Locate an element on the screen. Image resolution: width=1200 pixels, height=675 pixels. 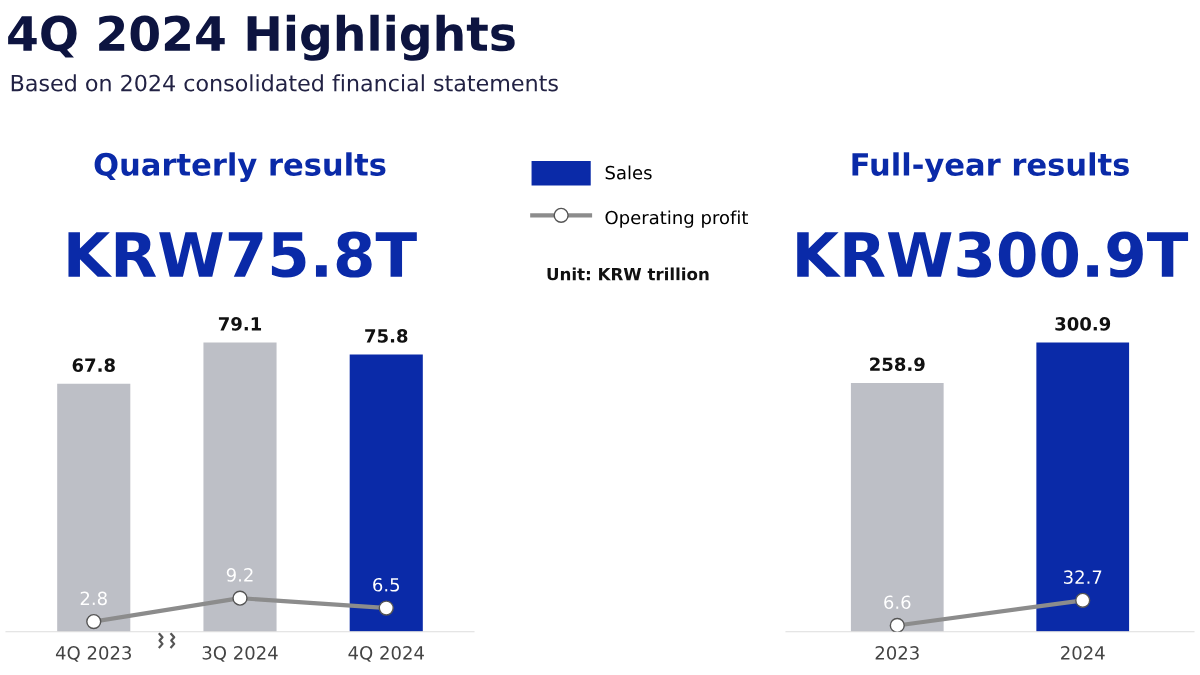
text: 4Q 2024 Highlights is located at coordinates (261, 37).